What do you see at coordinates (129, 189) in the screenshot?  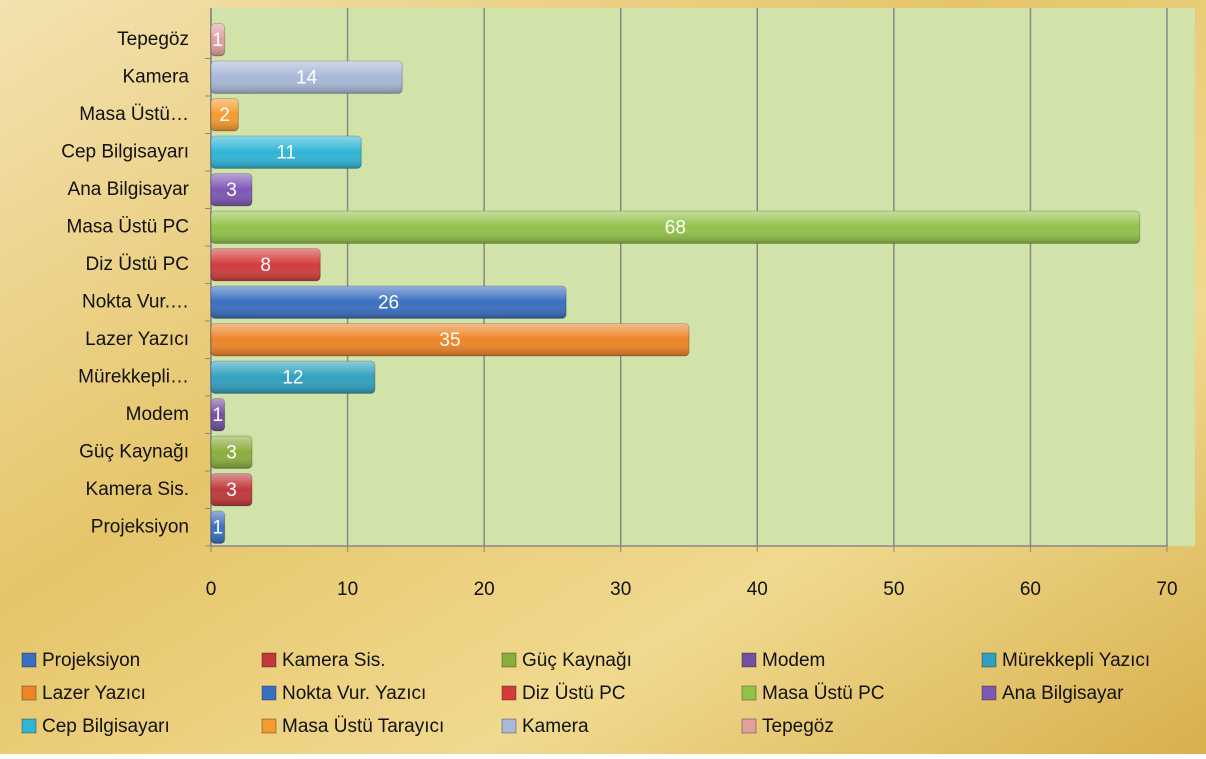 I see `y-tick-label: Ana Bilgisayar` at bounding box center [129, 189].